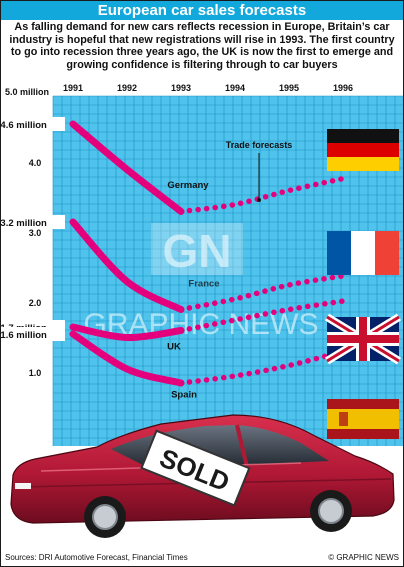  I want to click on series-forecast-uk, so click(262, 316).